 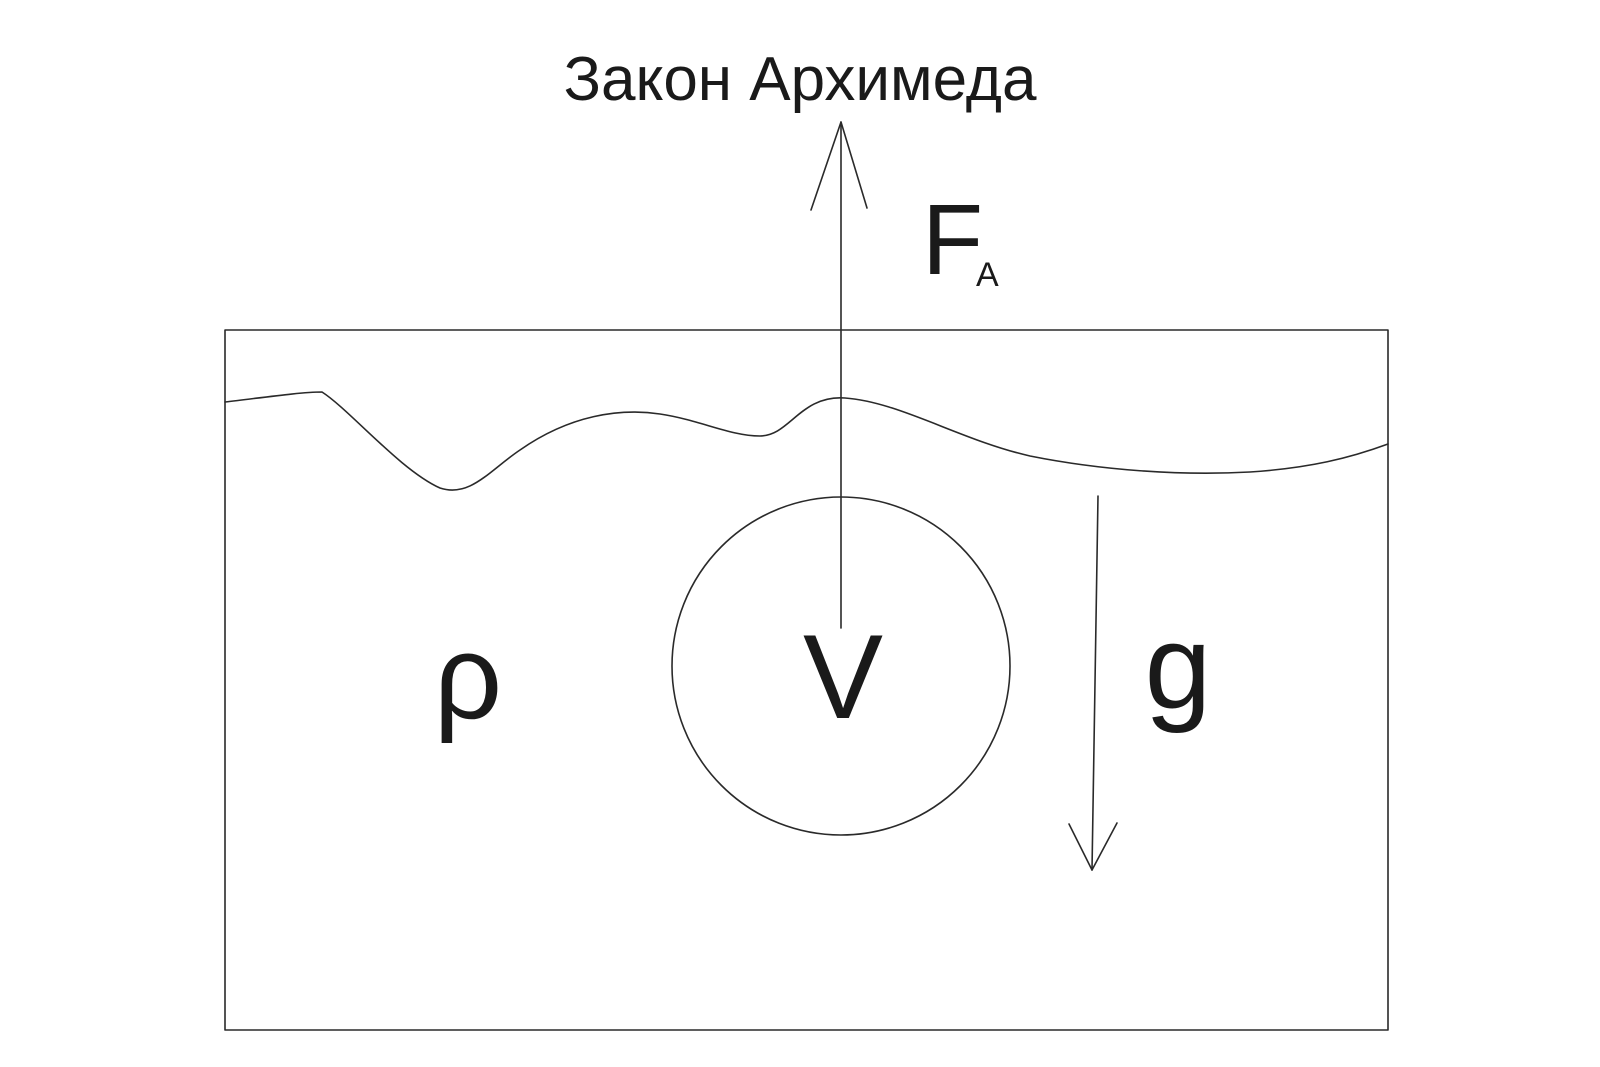 I want to click on density-label: ρ, so click(x=468, y=677).